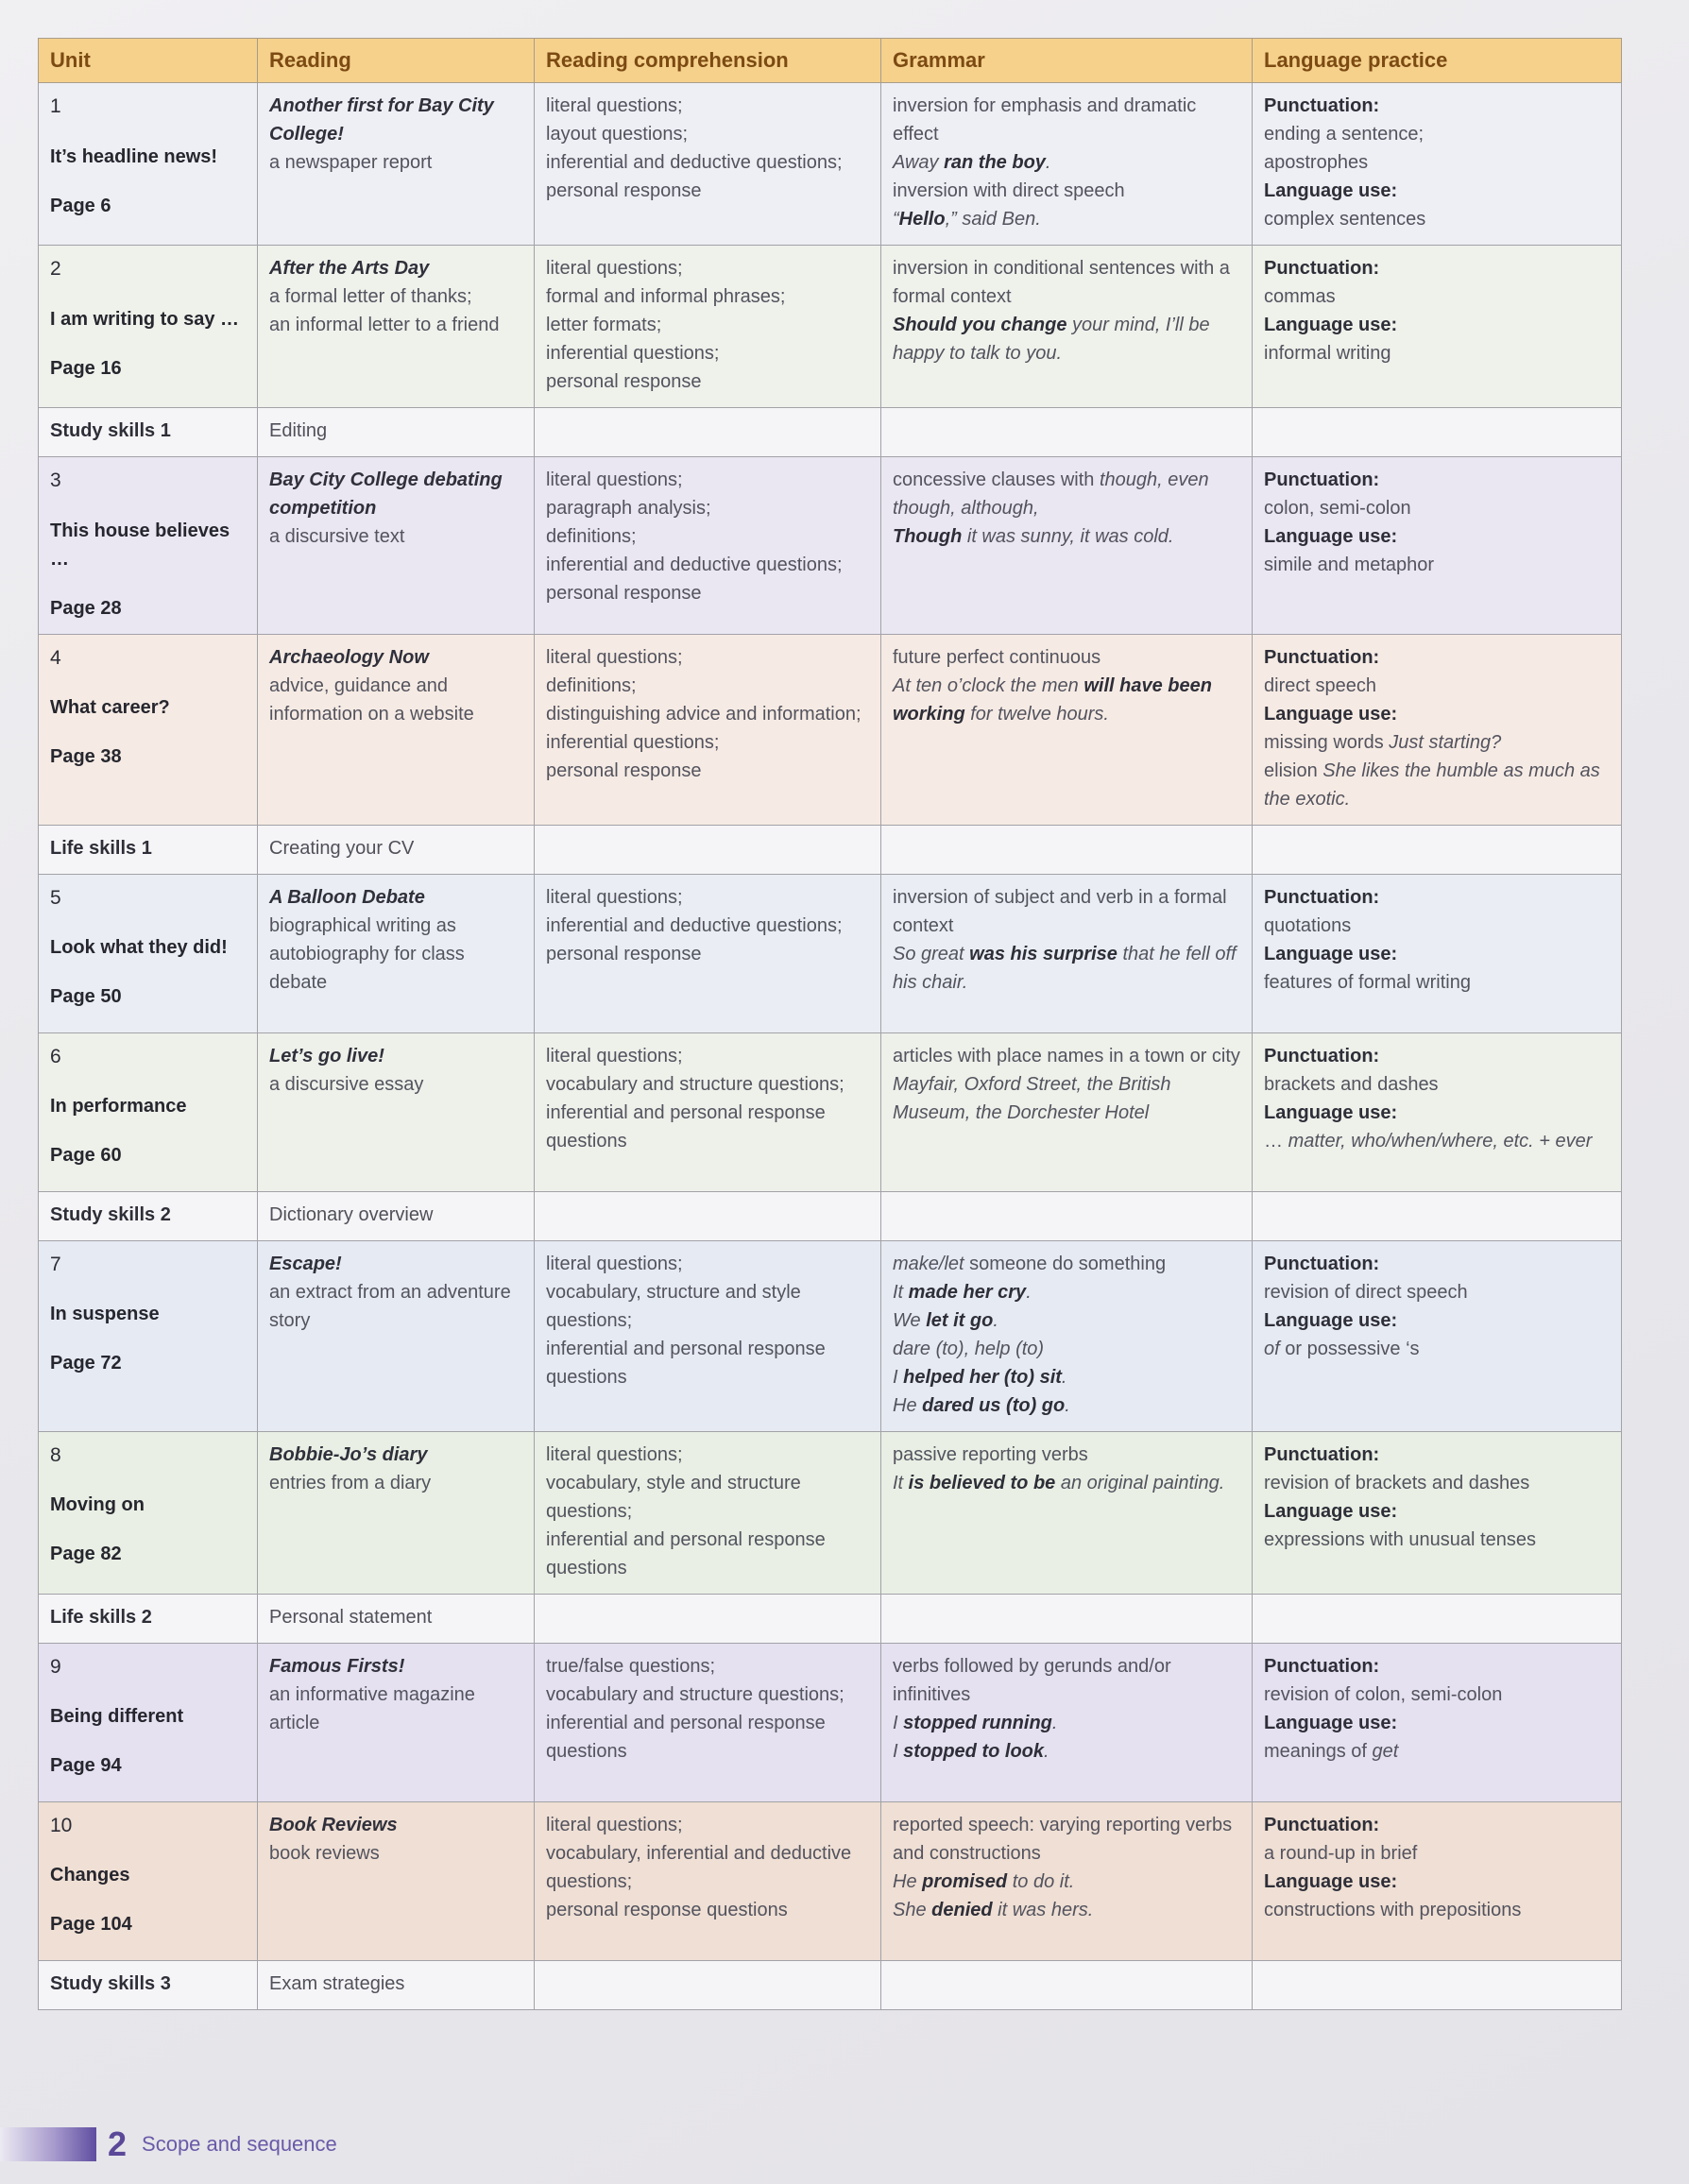  I want to click on skills-row: Life skills 2 Personal statement, so click(830, 1618).